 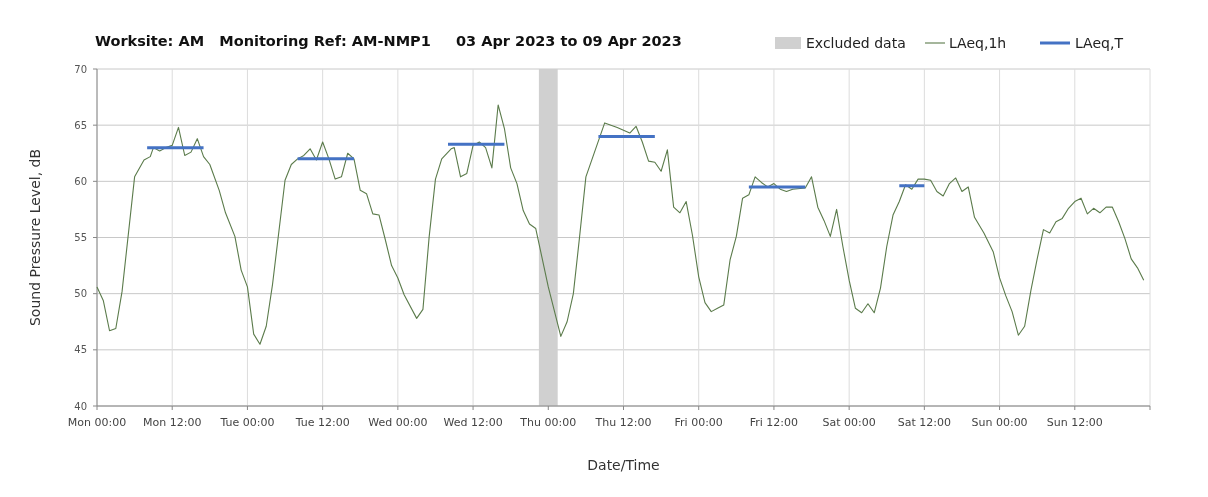 I want to click on x-tick-label: Sat 12:00, so click(x=924, y=422).